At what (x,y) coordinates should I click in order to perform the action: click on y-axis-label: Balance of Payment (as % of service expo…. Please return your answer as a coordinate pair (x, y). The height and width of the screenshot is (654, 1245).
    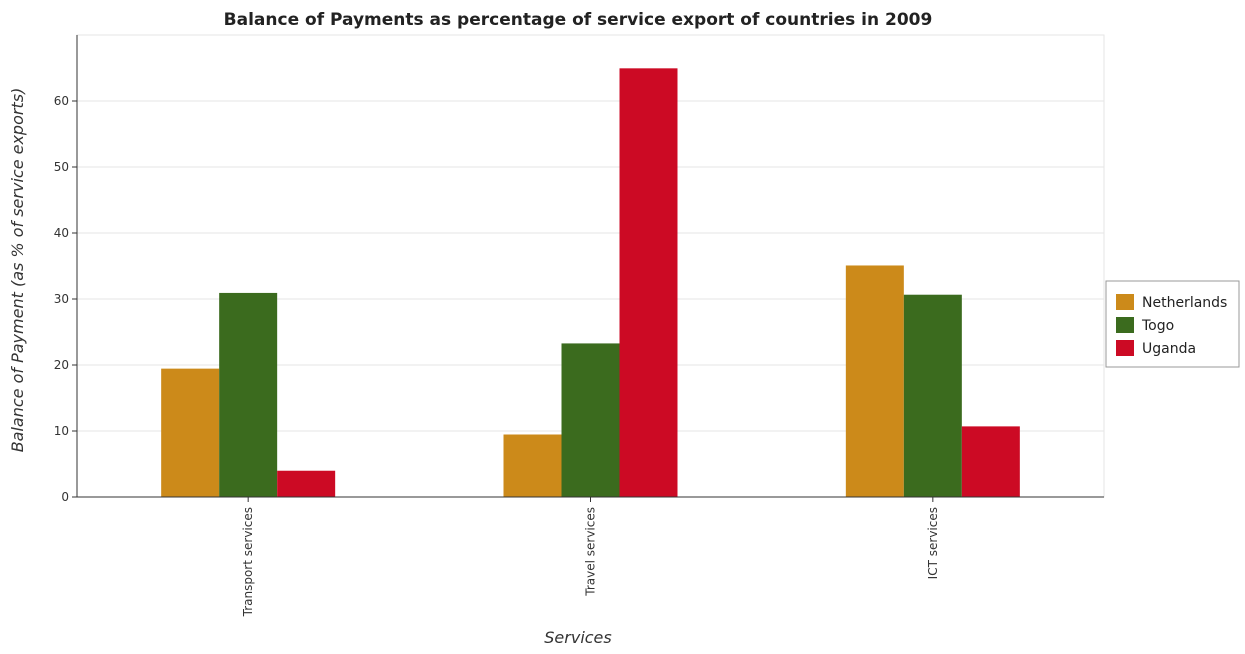
    Looking at the image, I should click on (17, 270).